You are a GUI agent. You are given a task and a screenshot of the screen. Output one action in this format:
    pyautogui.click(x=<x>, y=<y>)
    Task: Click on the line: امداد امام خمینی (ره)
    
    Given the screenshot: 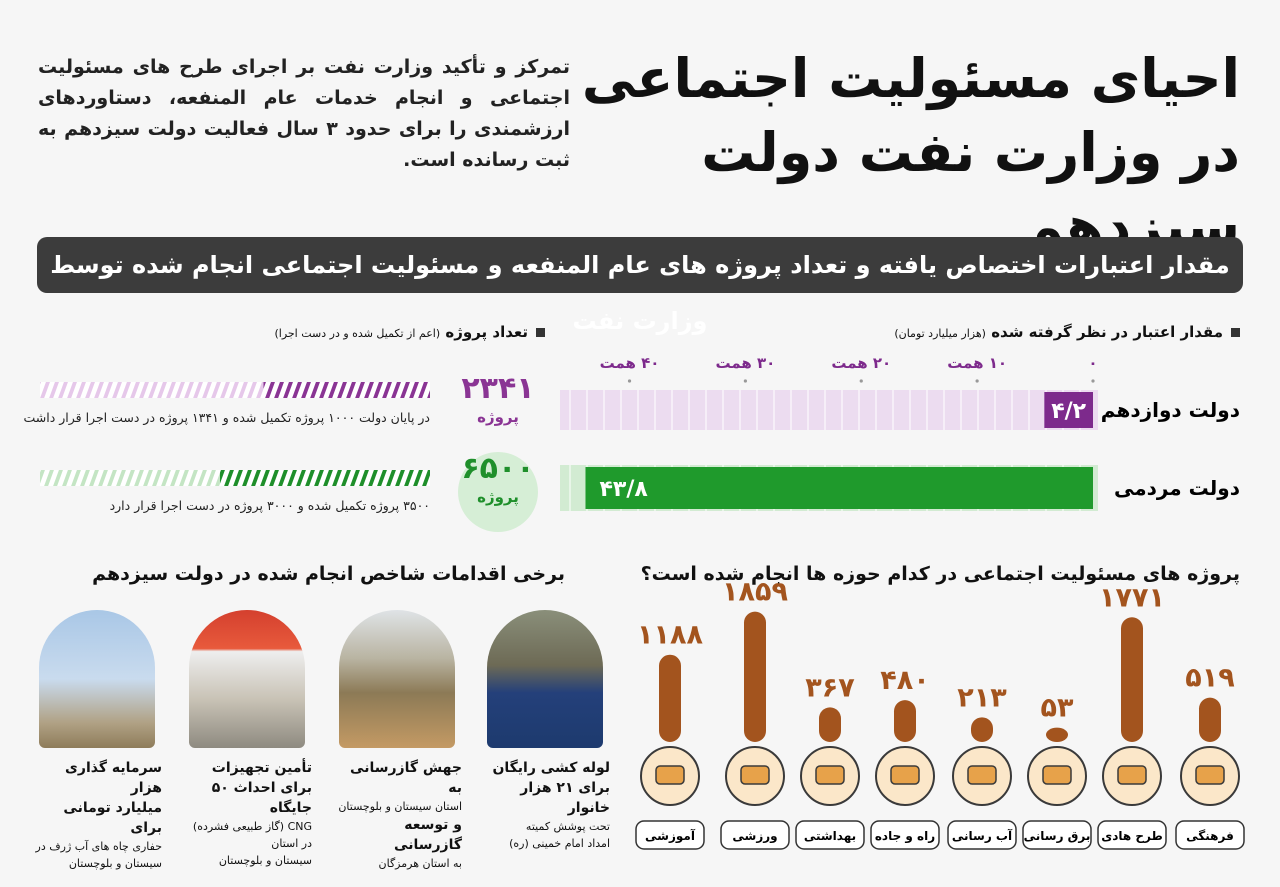 What is the action you would take?
    pyautogui.click(x=559, y=843)
    